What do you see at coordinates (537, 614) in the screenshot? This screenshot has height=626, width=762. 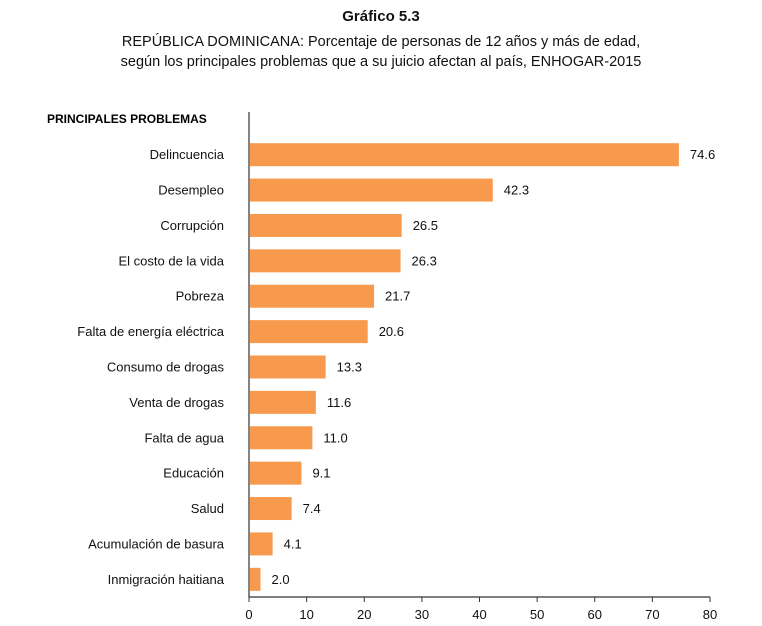 I see `x-tick-label-50: 50` at bounding box center [537, 614].